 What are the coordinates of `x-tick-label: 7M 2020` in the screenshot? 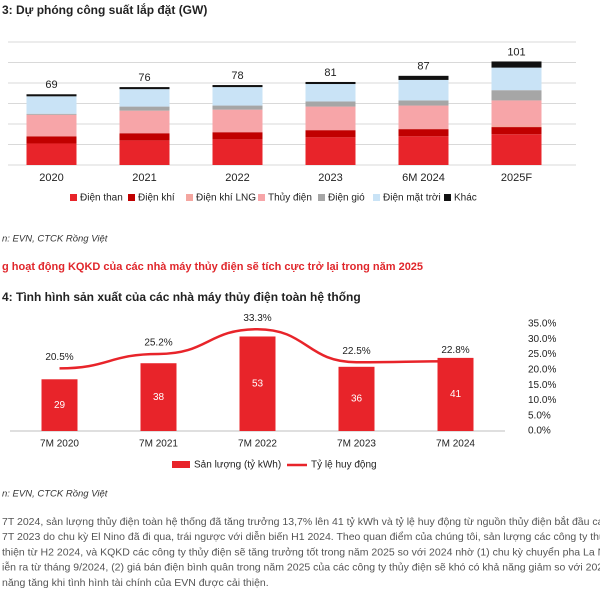 It's located at (59, 444).